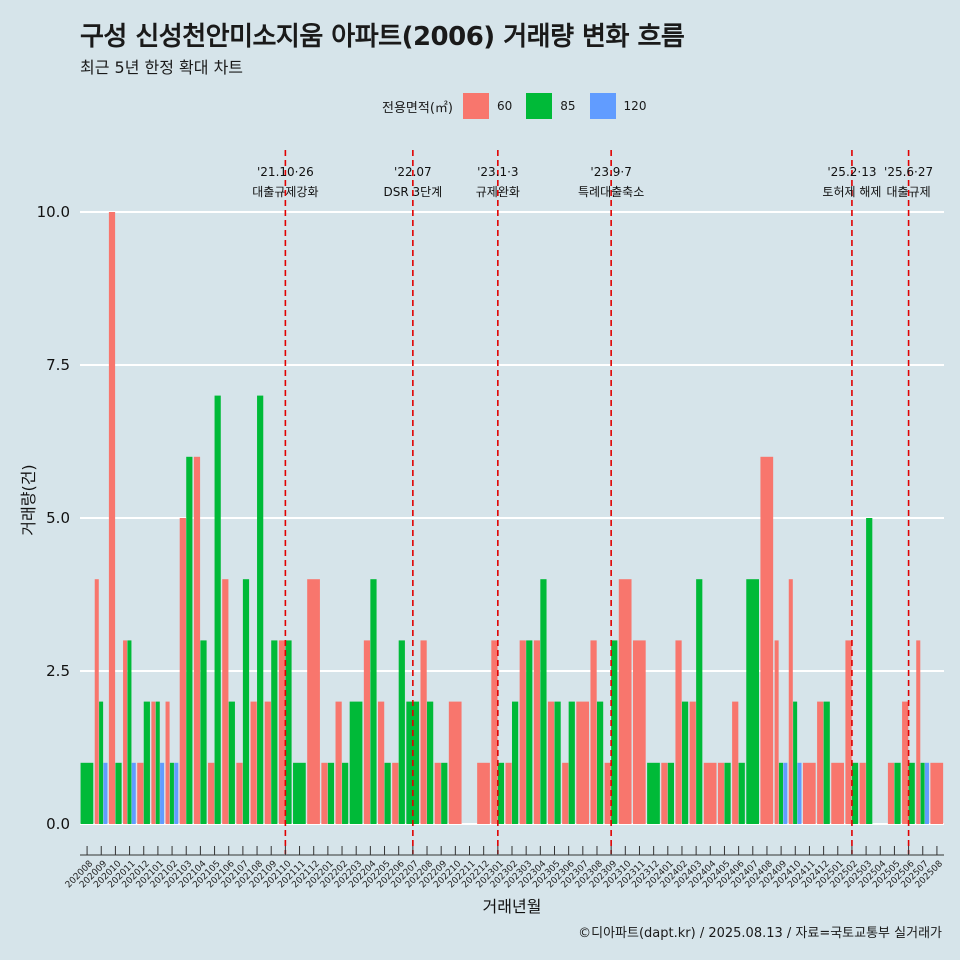 This screenshot has height=960, width=960. Describe the element at coordinates (851, 192) in the screenshot. I see `event-label: 토허제 해제` at that location.